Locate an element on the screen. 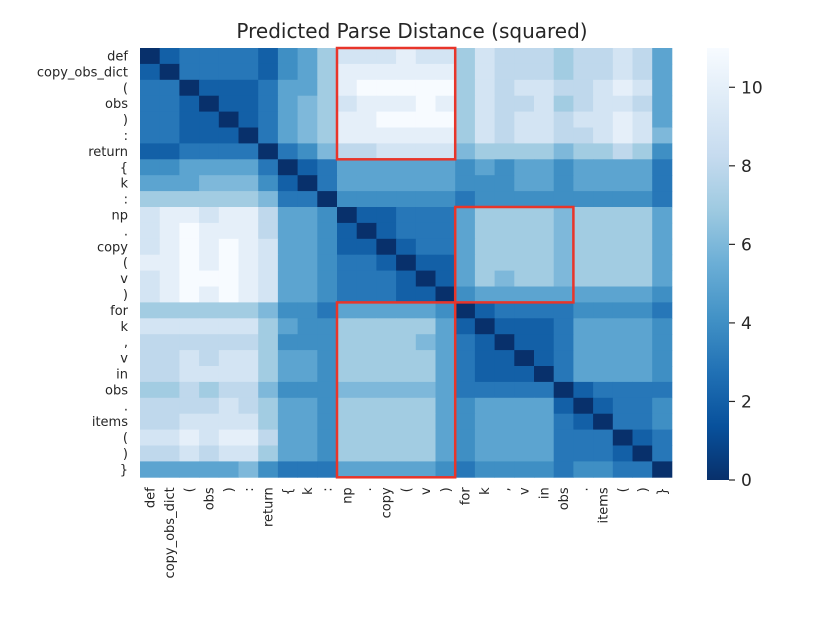 This screenshot has height=623, width=830. chart-title: Predicted Parse Distance (squared) is located at coordinates (411, 31).